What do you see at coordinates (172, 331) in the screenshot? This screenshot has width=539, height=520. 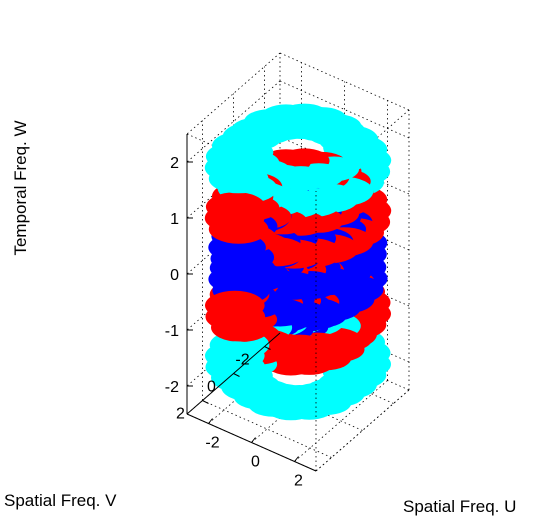 I see `z-tick-label: -1` at bounding box center [172, 331].